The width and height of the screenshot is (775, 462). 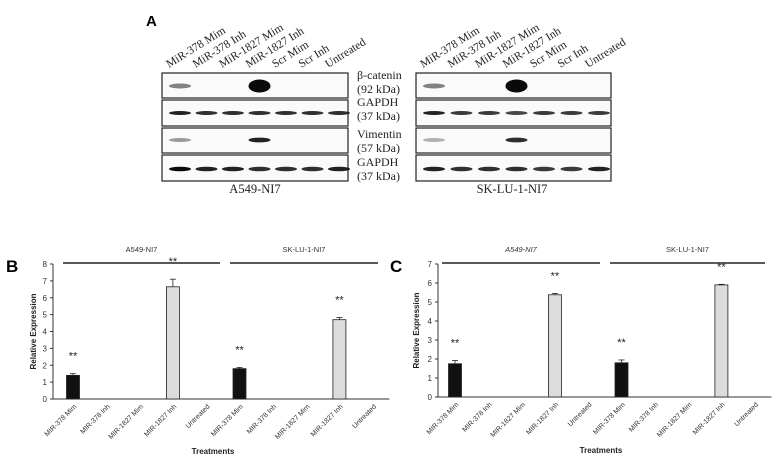 What do you see at coordinates (45, 382) in the screenshot?
I see `y-tick-label: 1` at bounding box center [45, 382].